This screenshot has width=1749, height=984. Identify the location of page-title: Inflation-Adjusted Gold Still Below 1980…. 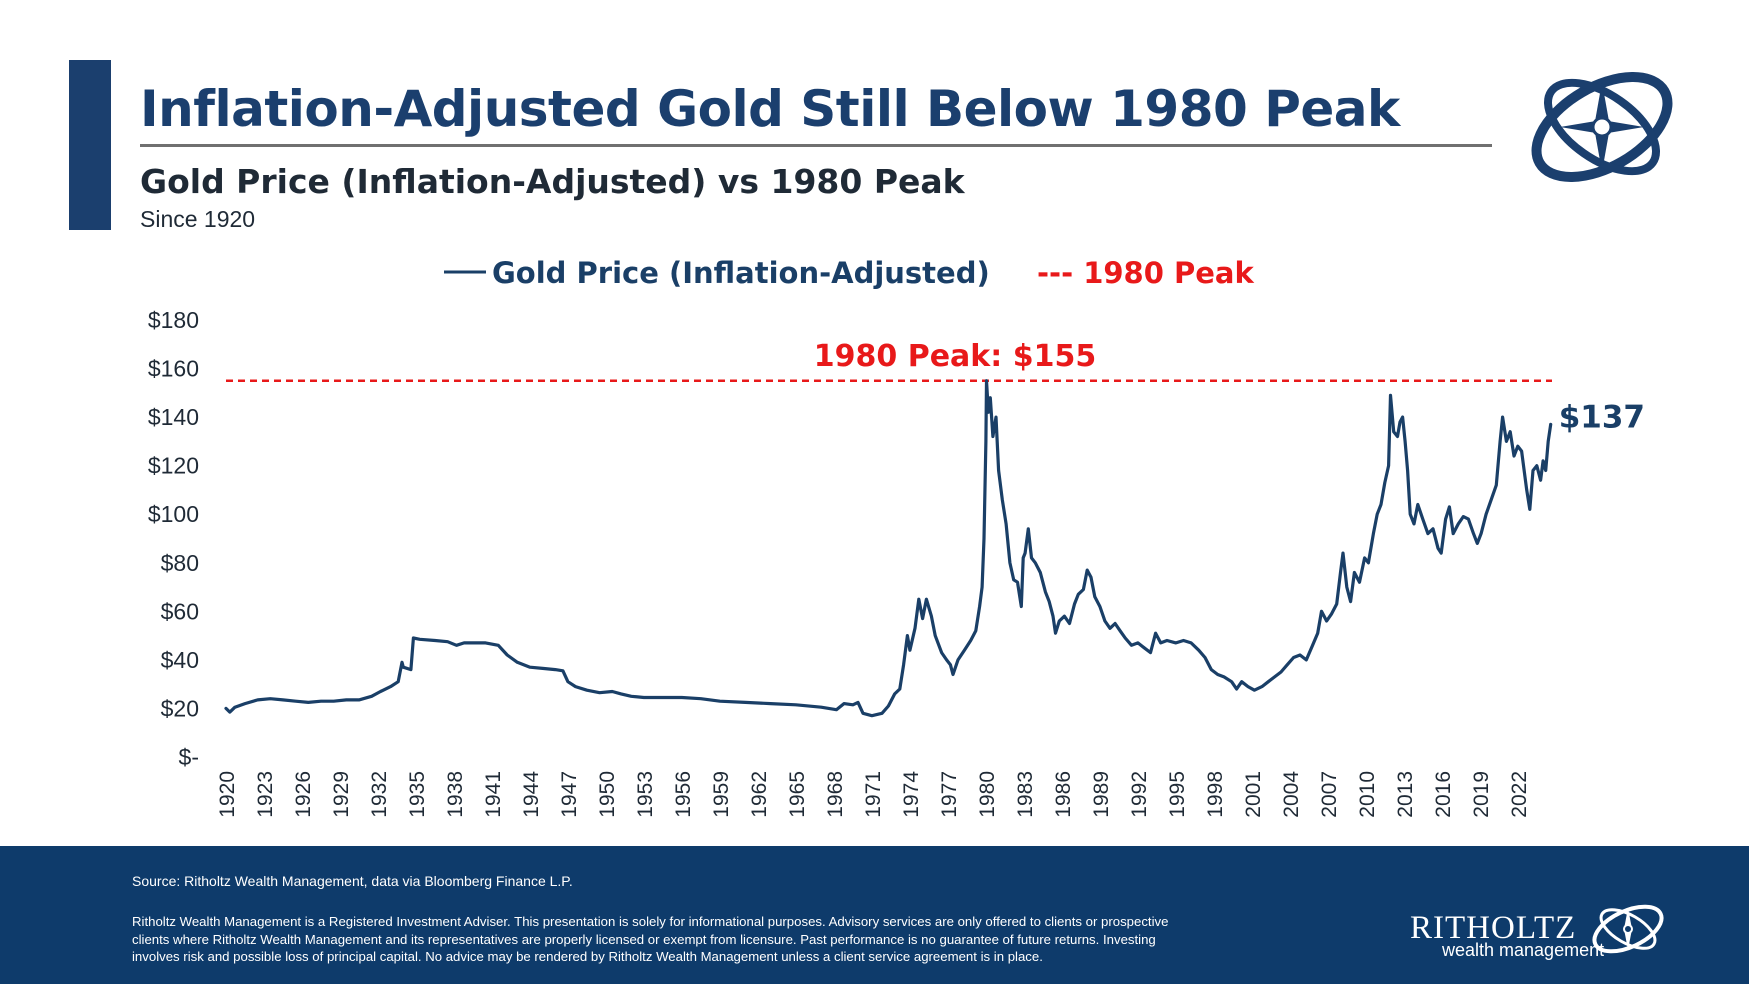
(770, 109).